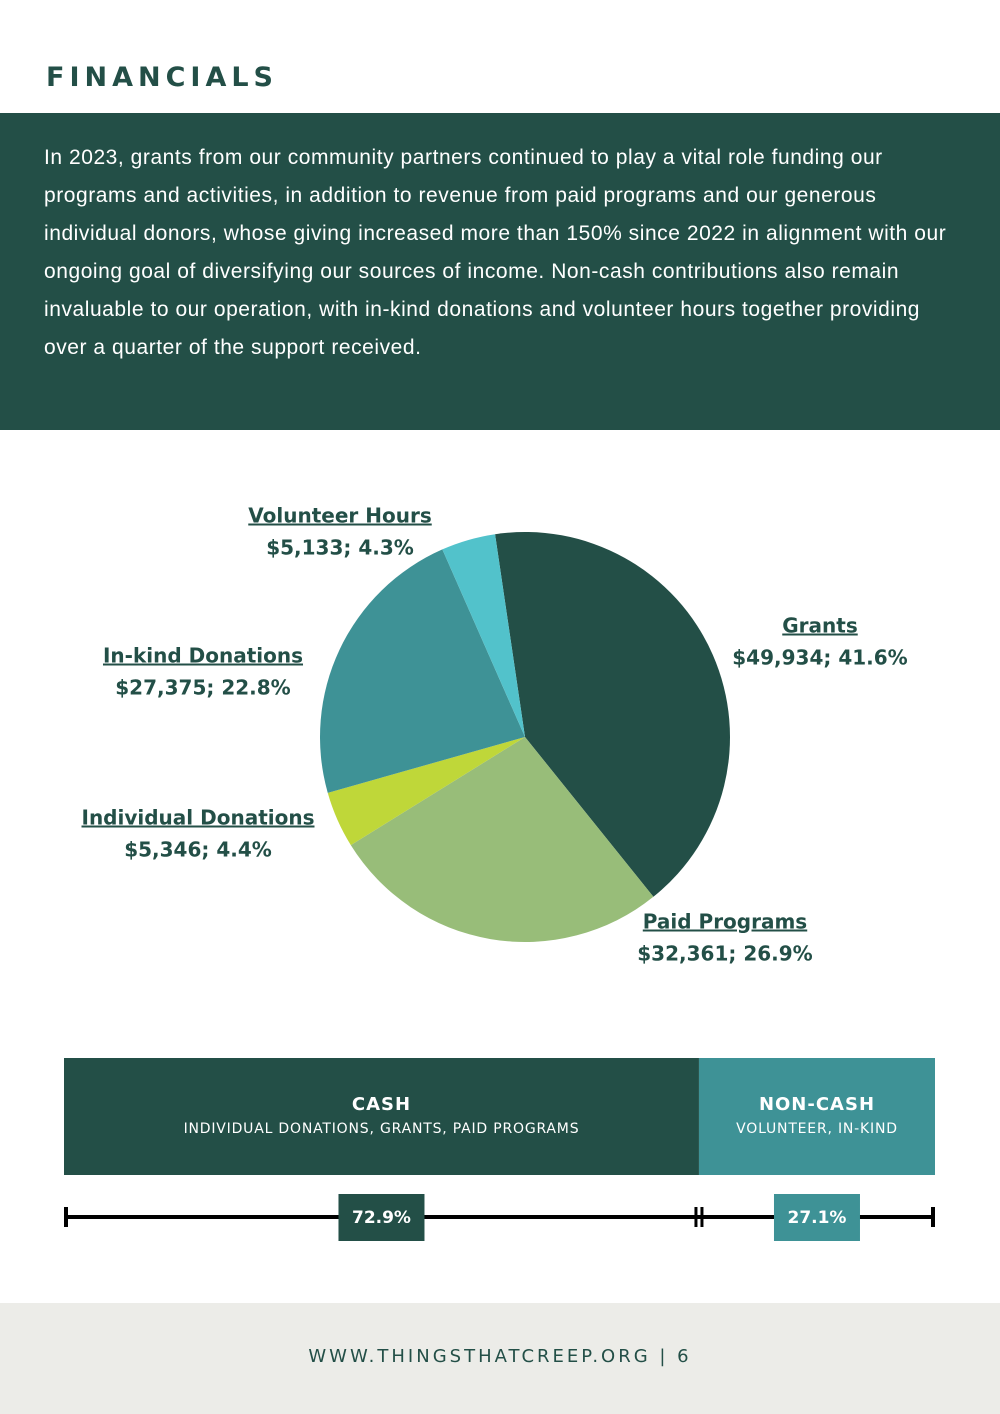  I want to click on slice-value-label: $49,934; 41.6%, so click(819, 658).